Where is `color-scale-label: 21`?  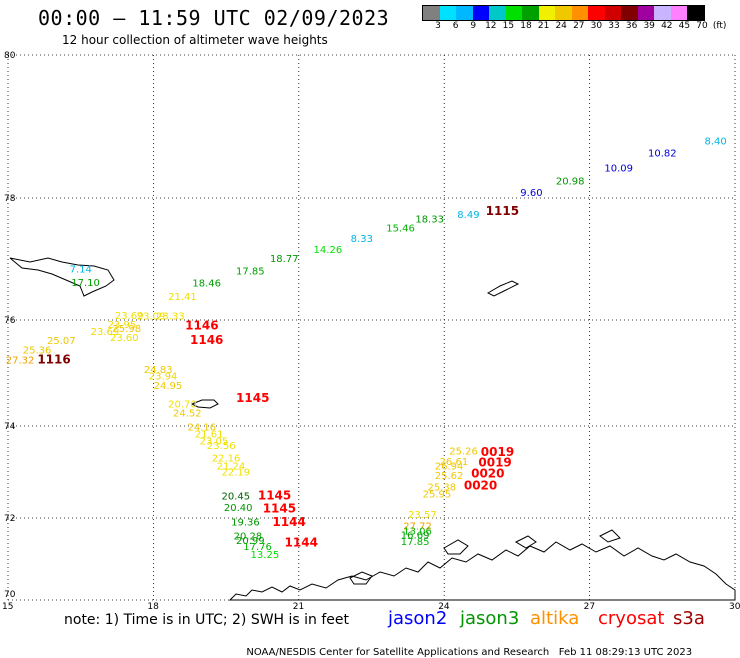 color-scale-label: 21 is located at coordinates (543, 26).